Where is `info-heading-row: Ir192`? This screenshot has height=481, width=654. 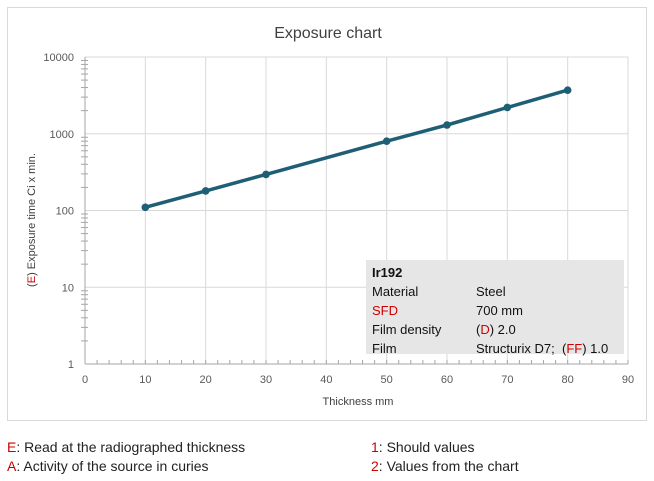
info-heading-row: Ir192 is located at coordinates (495, 272).